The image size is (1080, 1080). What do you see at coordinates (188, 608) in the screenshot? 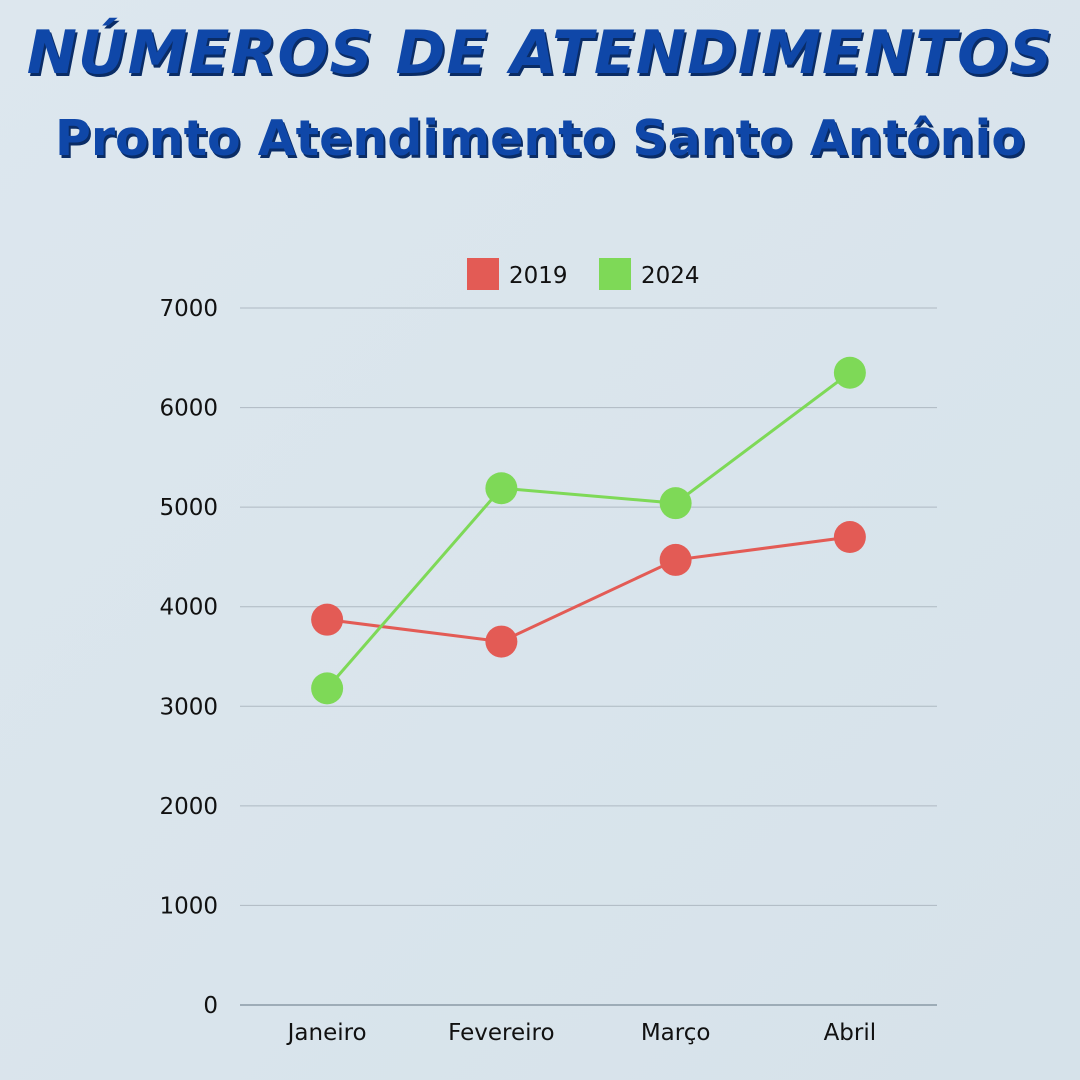
I see `y-tick-label: 4000` at bounding box center [188, 608].